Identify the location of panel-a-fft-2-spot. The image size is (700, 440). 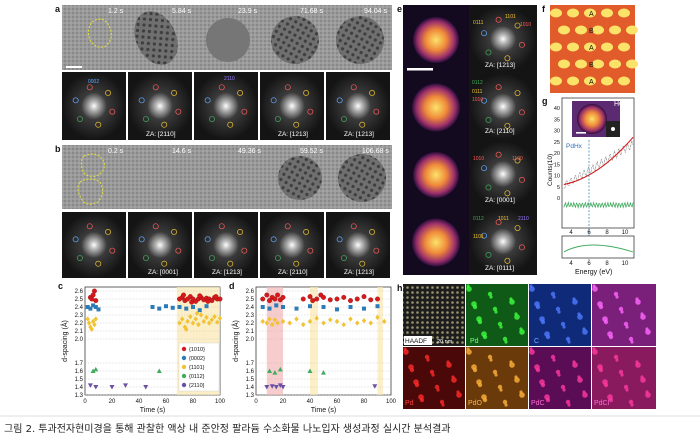
(178, 111).